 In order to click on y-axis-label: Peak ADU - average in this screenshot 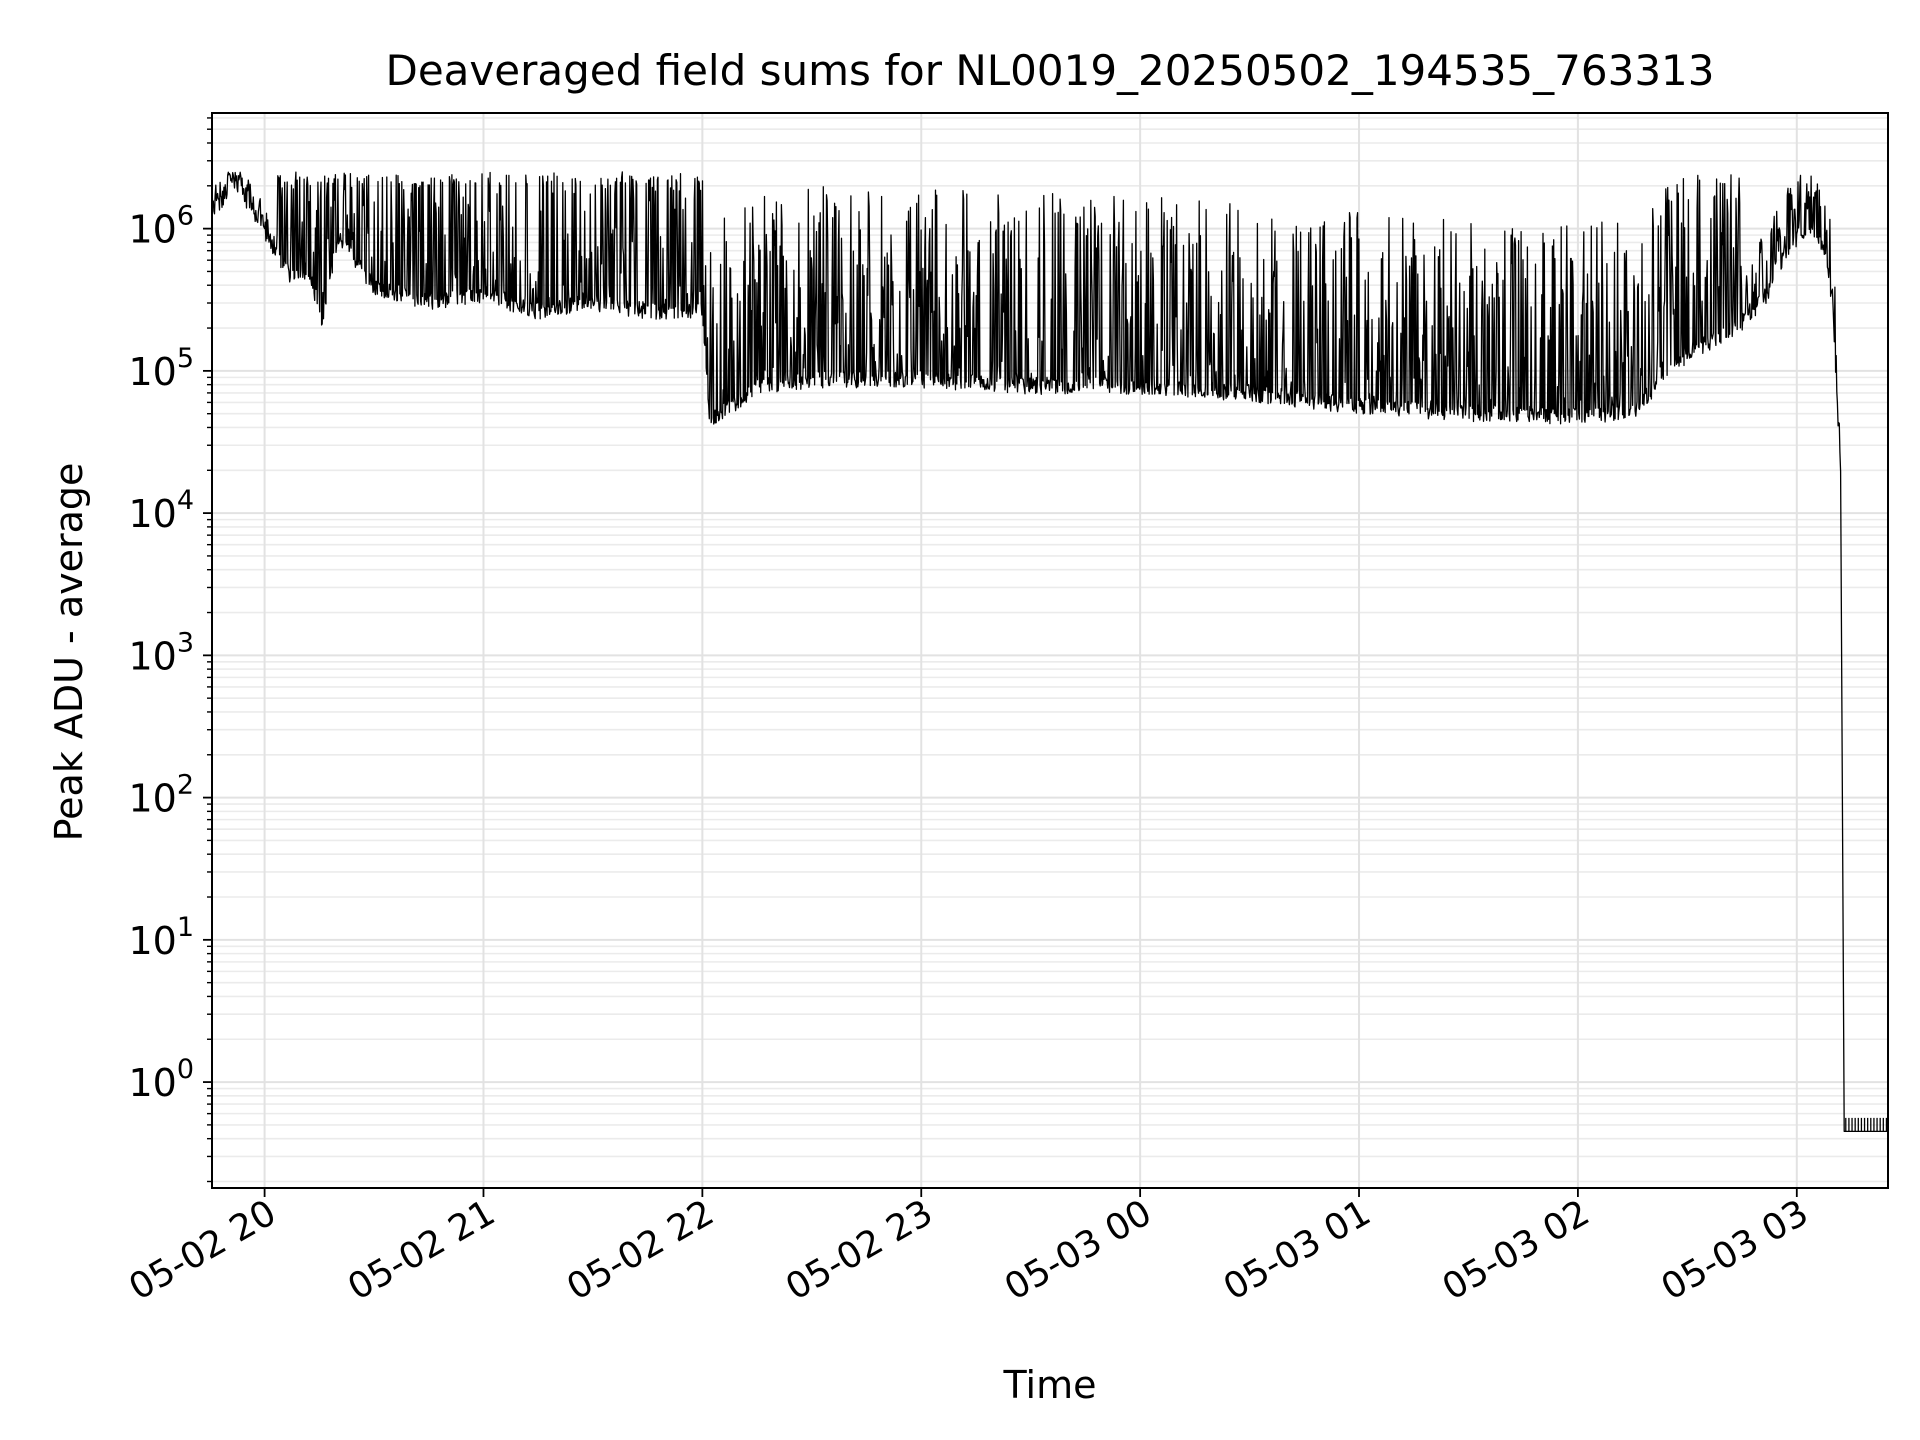, I will do `click(69, 652)`.